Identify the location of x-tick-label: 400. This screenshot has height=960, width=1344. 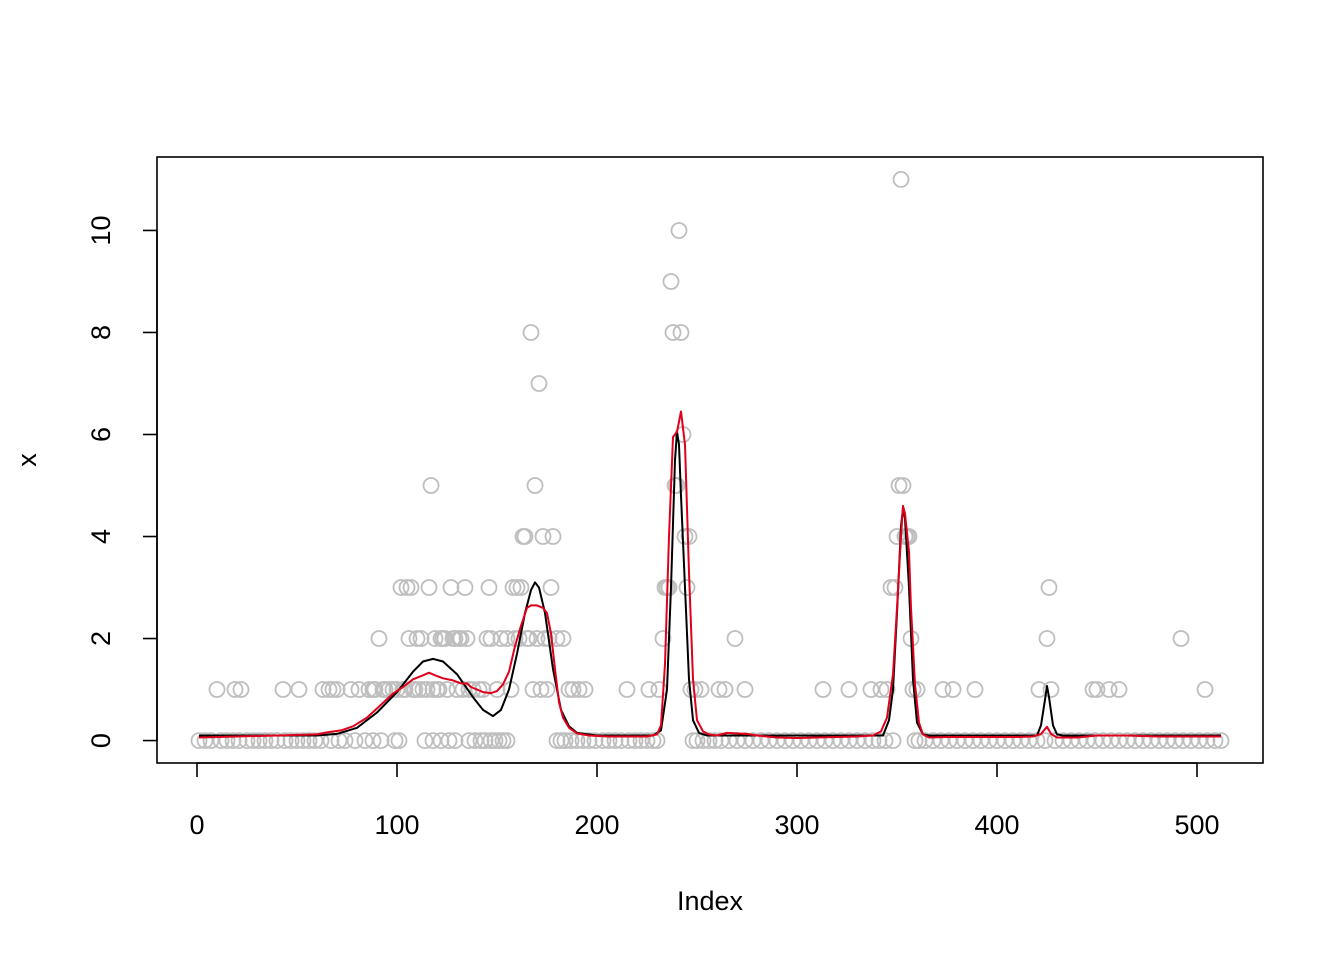
(996, 825).